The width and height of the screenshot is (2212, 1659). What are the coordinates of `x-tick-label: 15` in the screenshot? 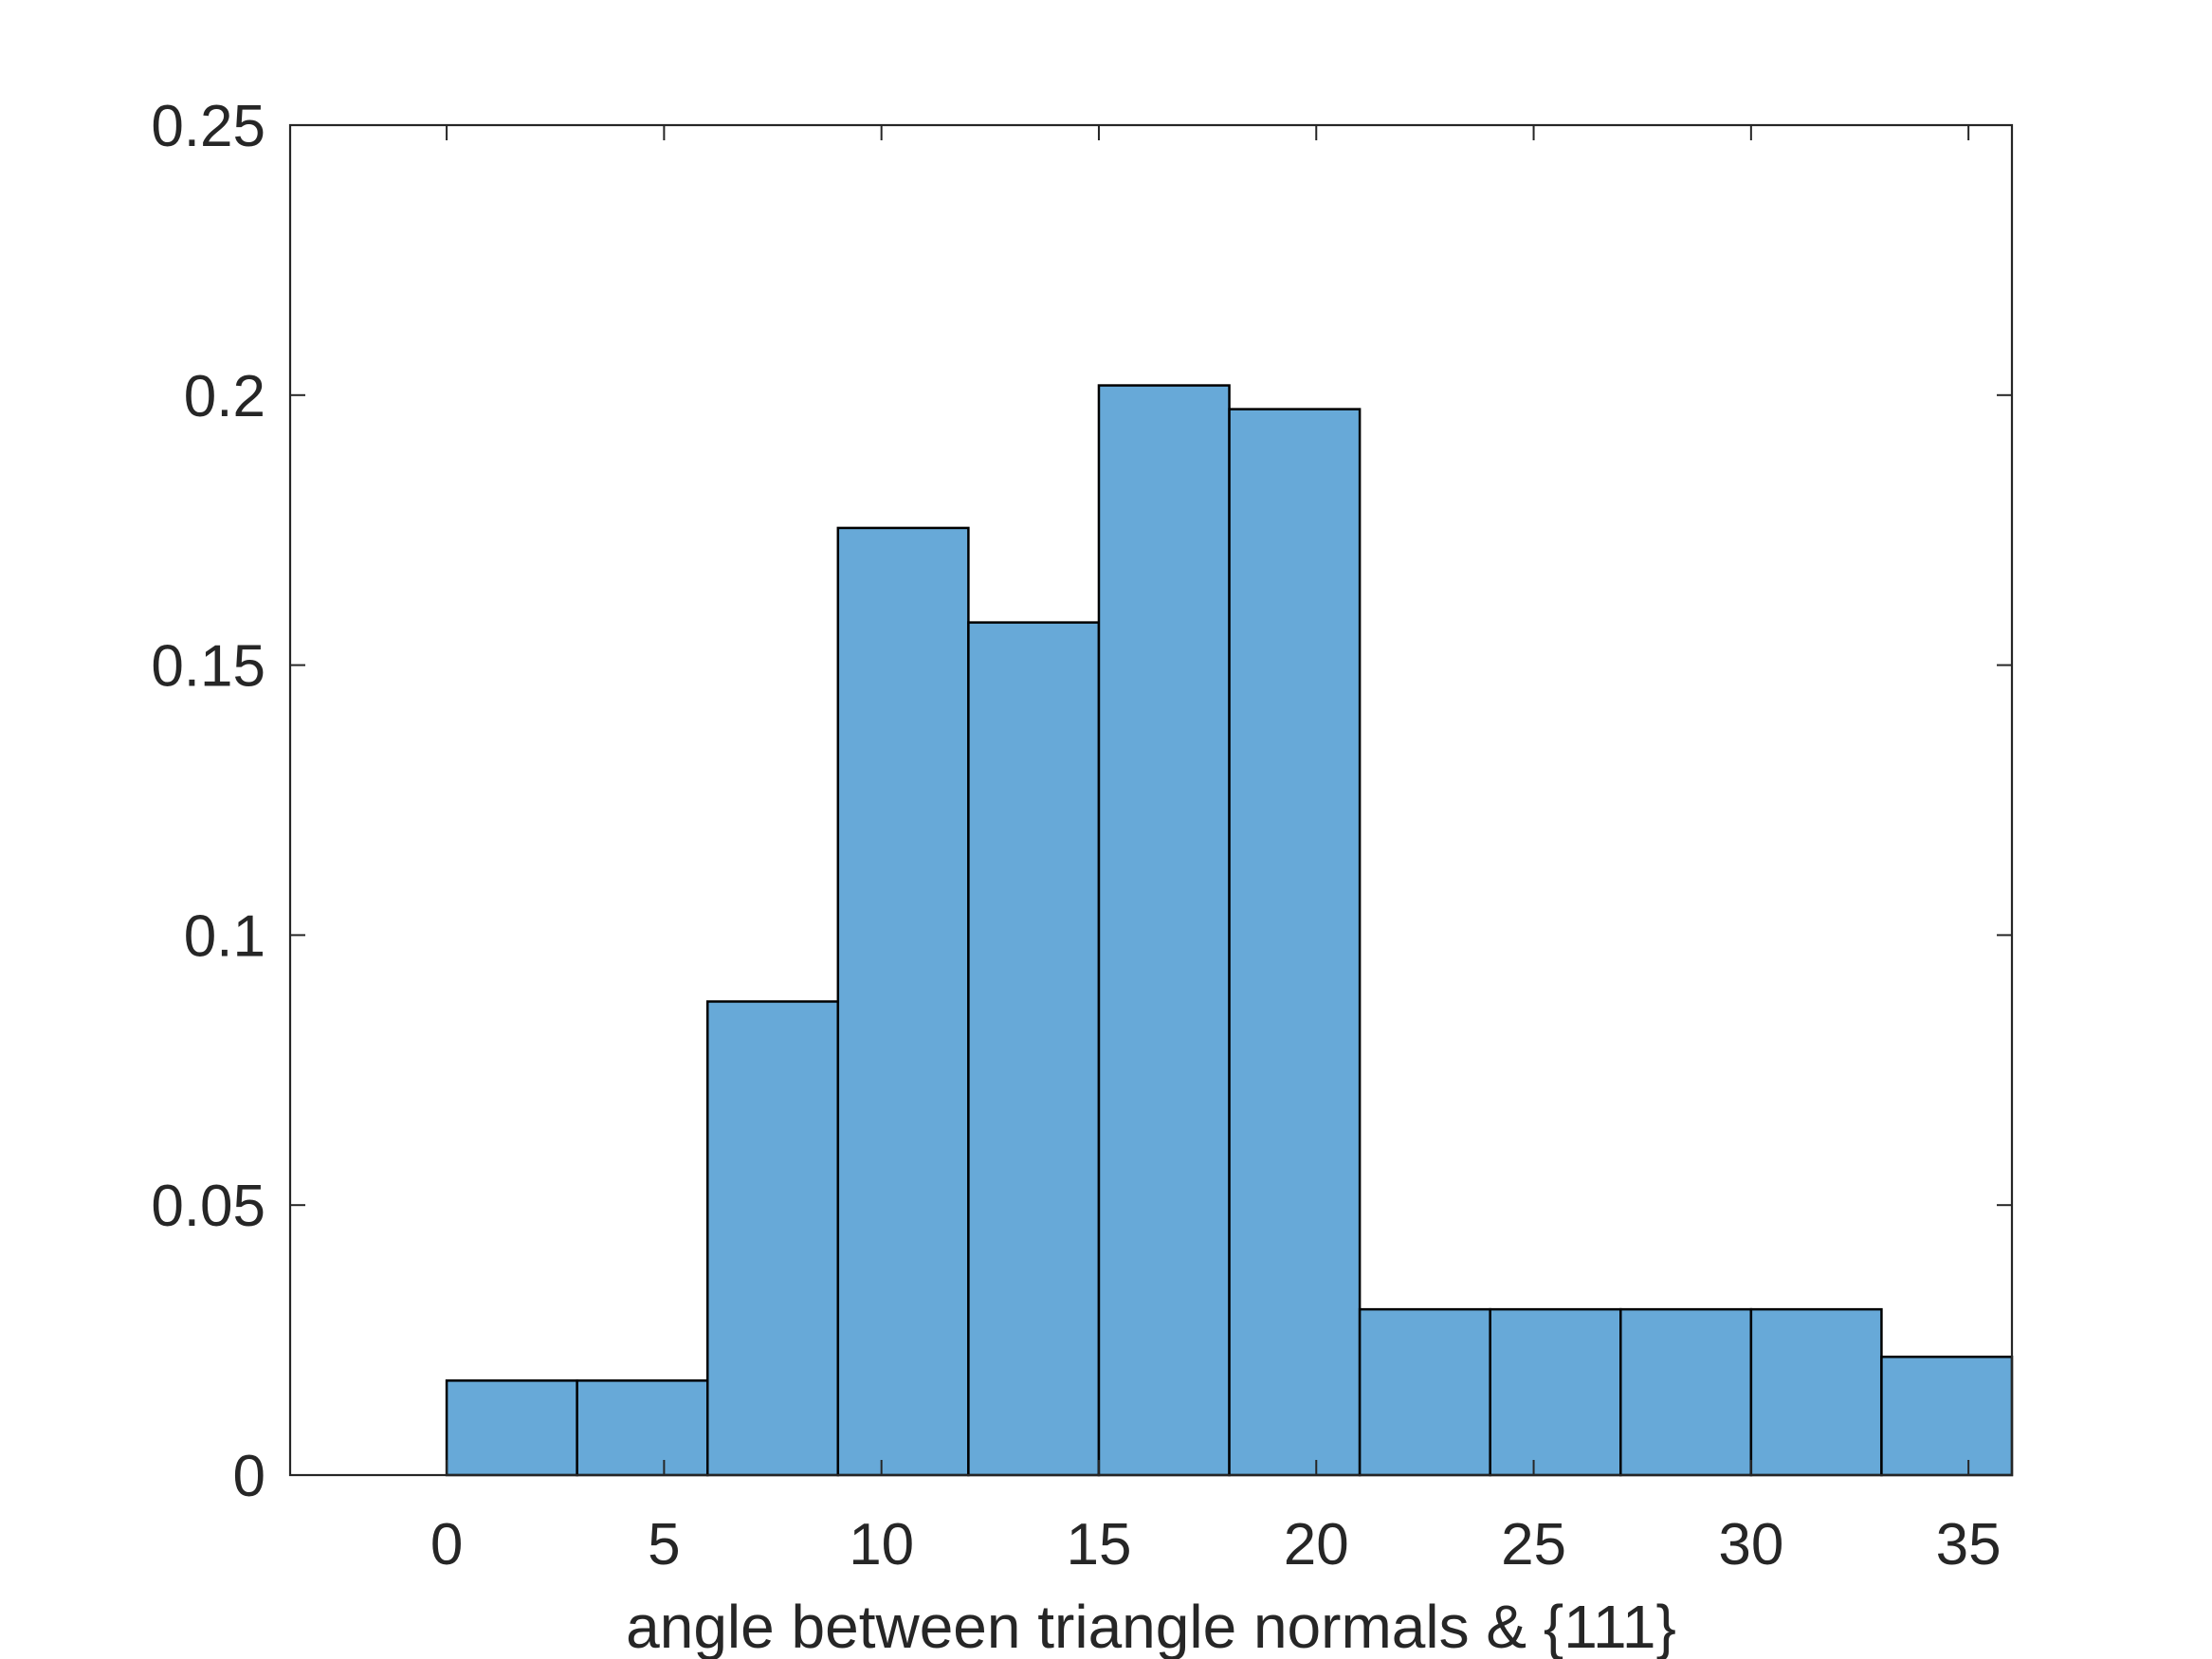 It's located at (1098, 1544).